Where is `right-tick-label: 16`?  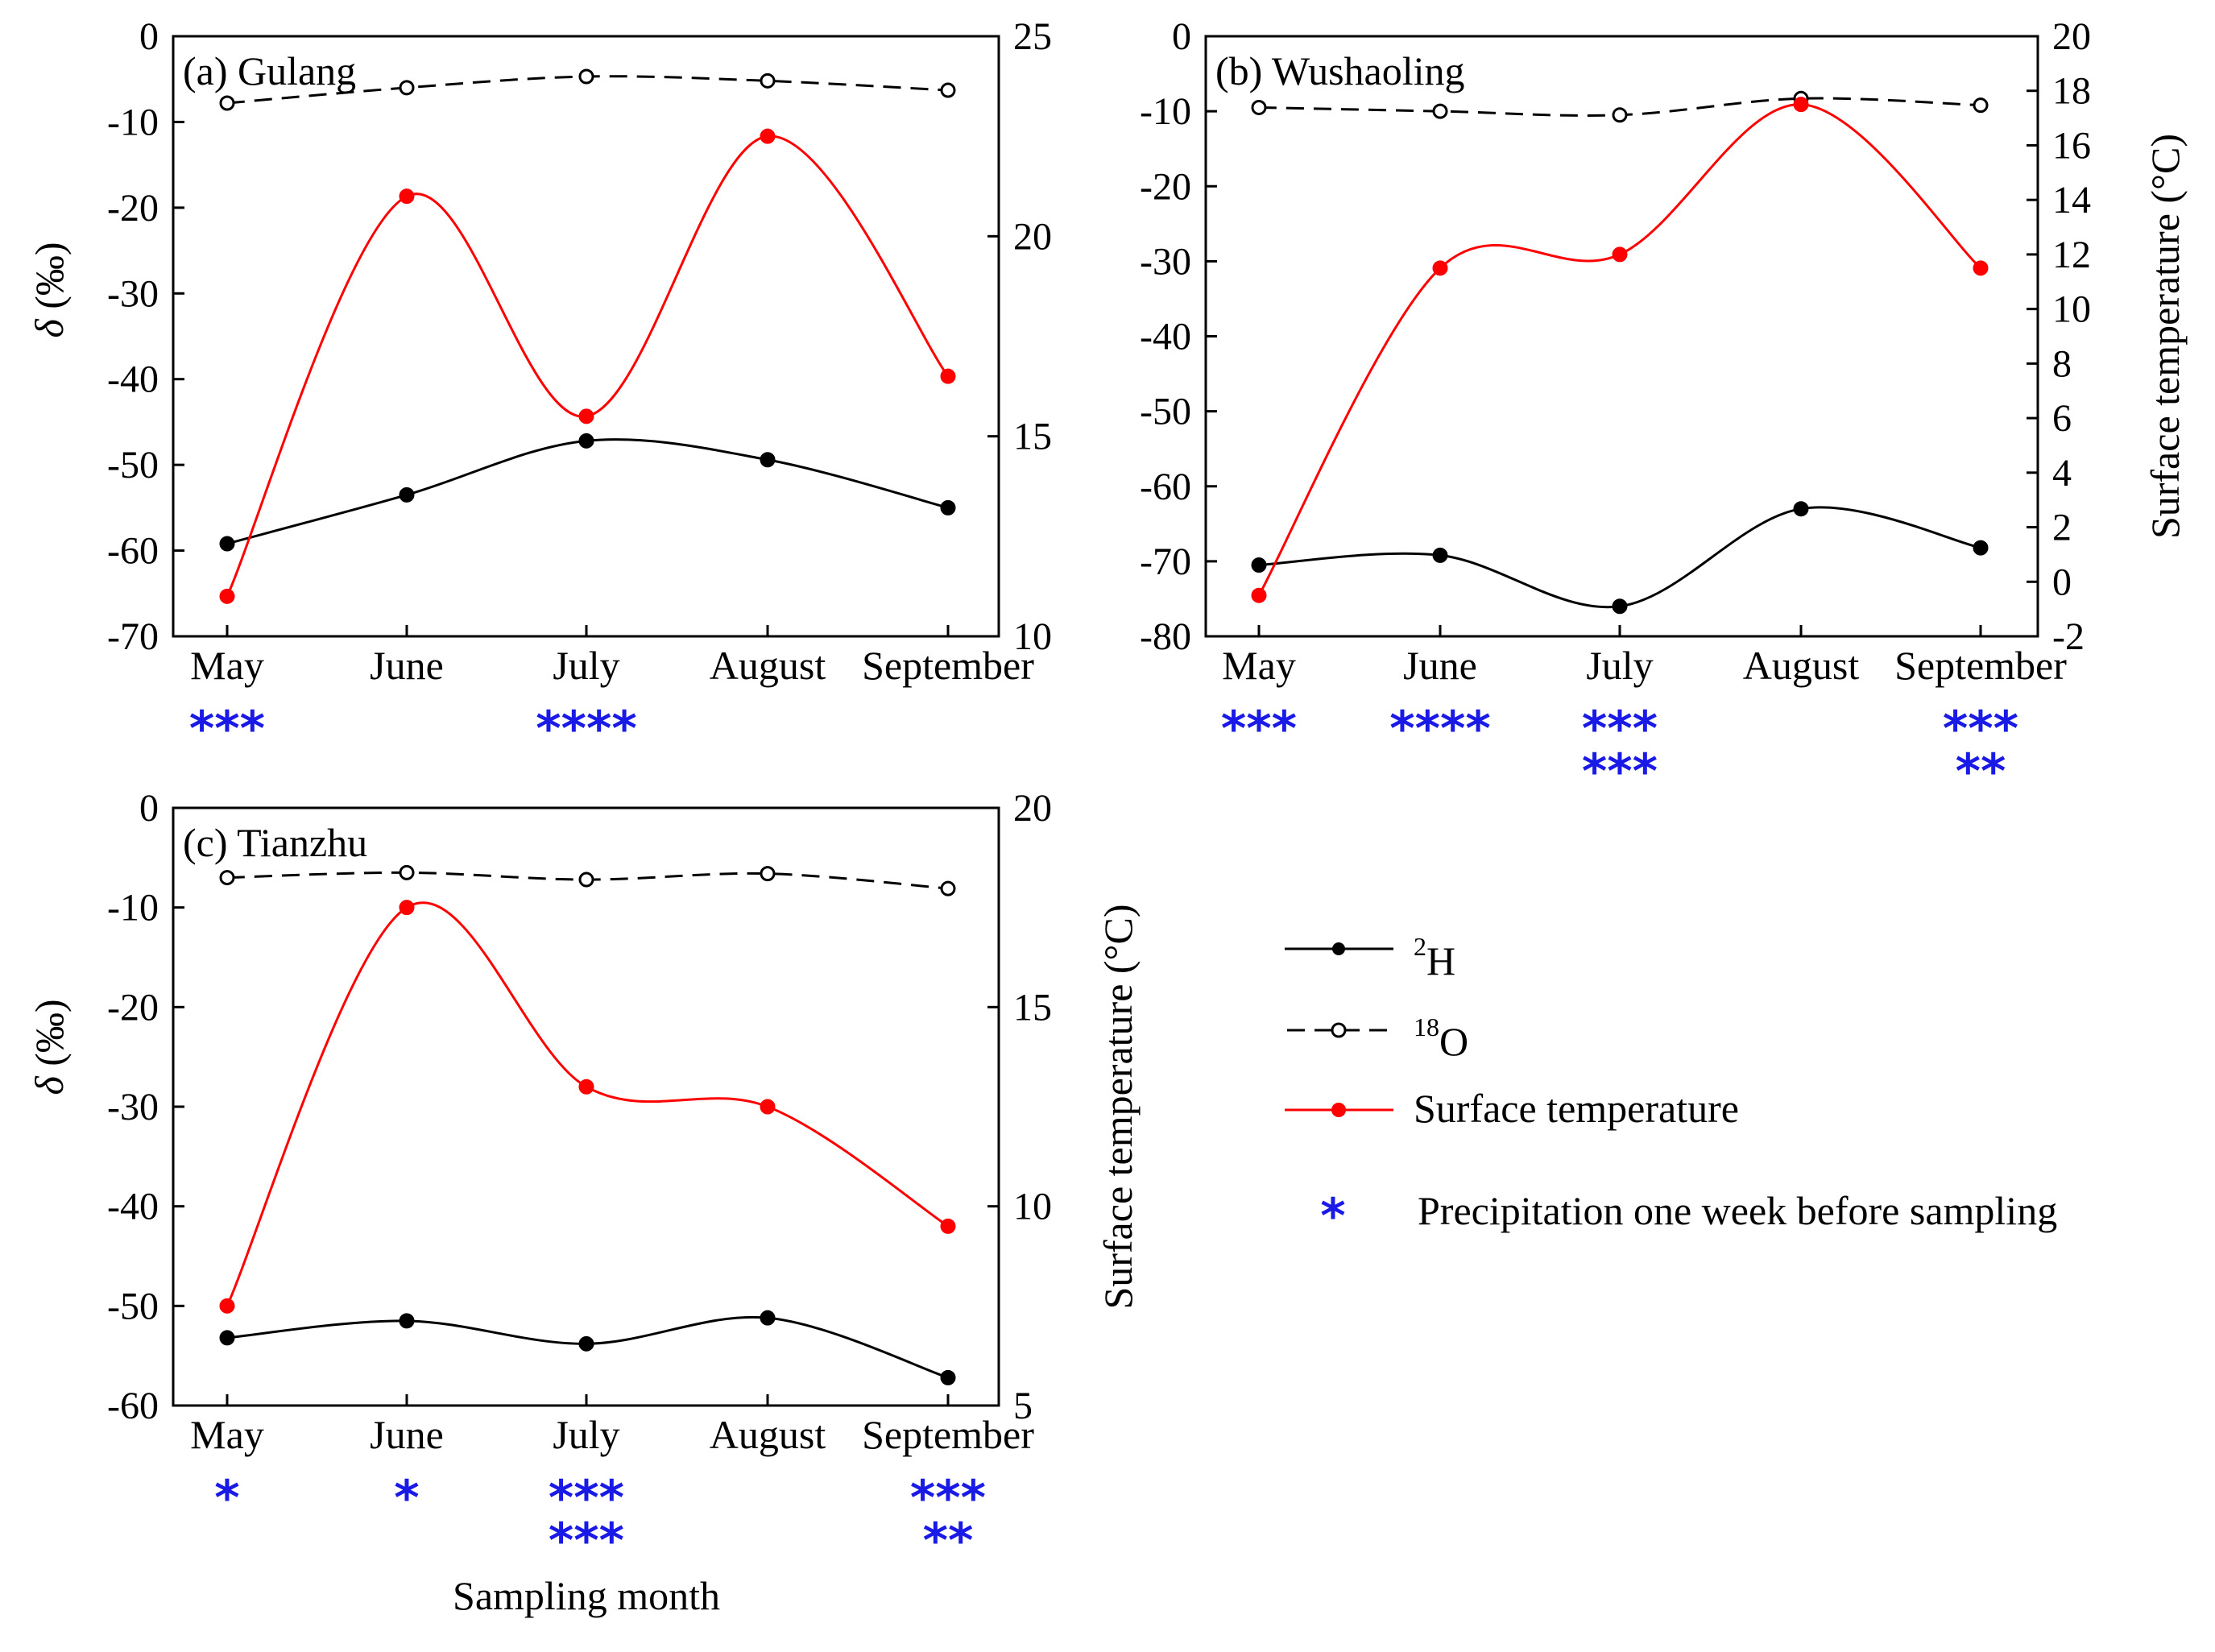
right-tick-label: 16 is located at coordinates (2071, 145).